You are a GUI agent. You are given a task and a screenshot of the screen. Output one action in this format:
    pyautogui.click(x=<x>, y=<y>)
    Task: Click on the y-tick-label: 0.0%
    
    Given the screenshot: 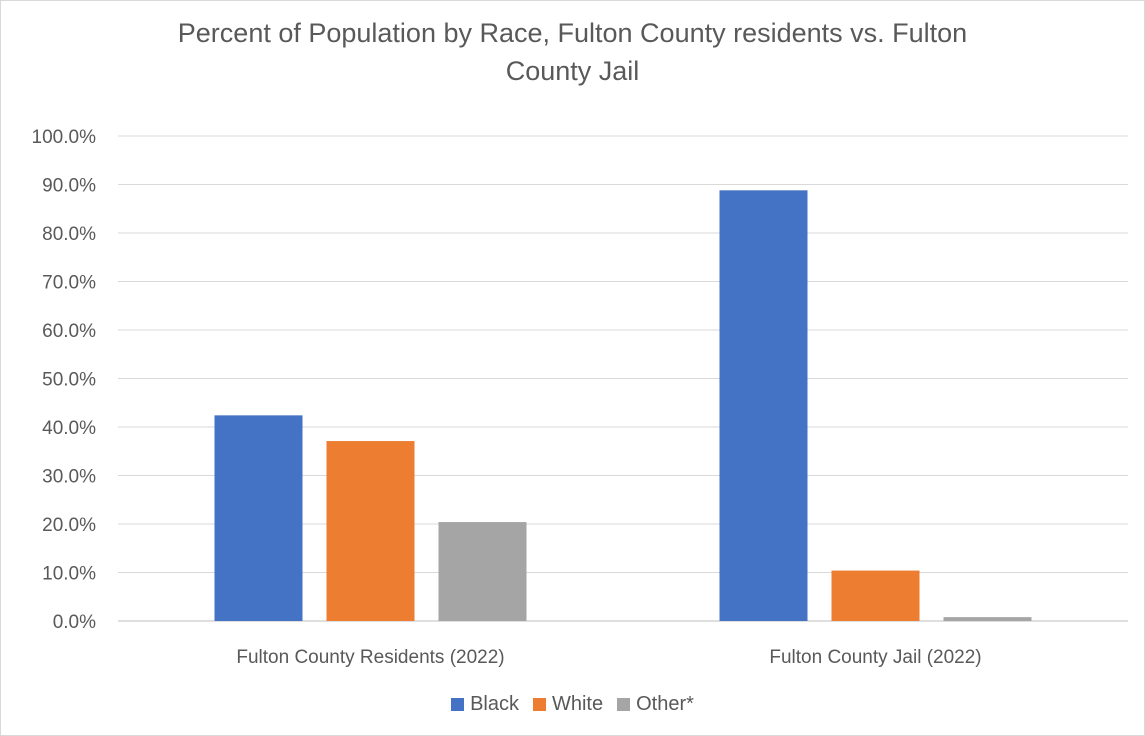 What is the action you would take?
    pyautogui.click(x=74, y=622)
    